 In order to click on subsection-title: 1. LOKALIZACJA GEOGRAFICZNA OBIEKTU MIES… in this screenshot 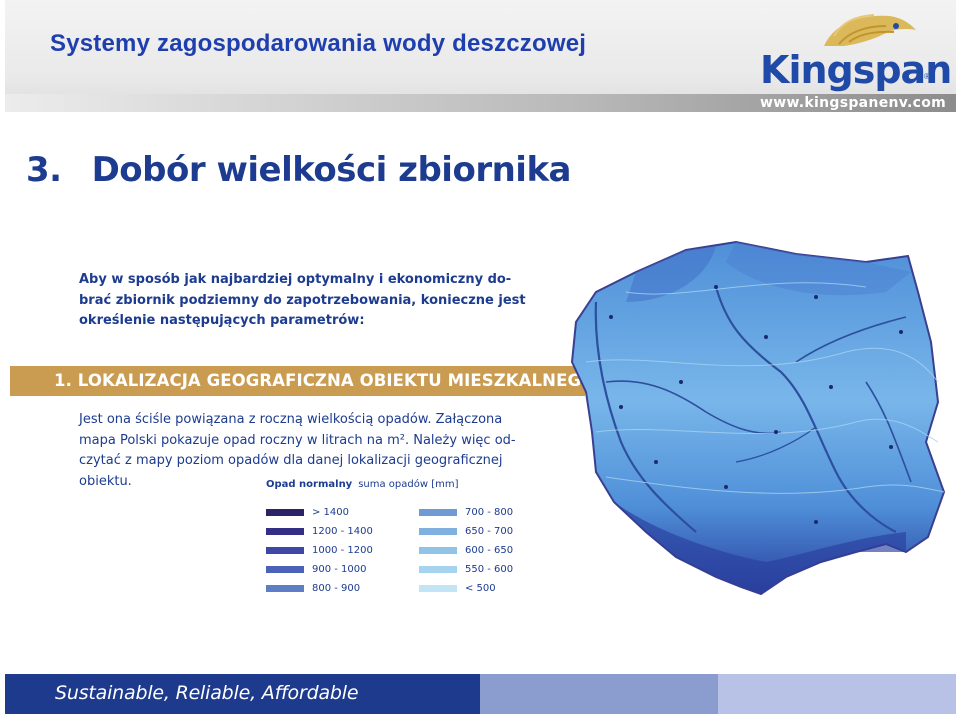, I will do `click(325, 380)`.